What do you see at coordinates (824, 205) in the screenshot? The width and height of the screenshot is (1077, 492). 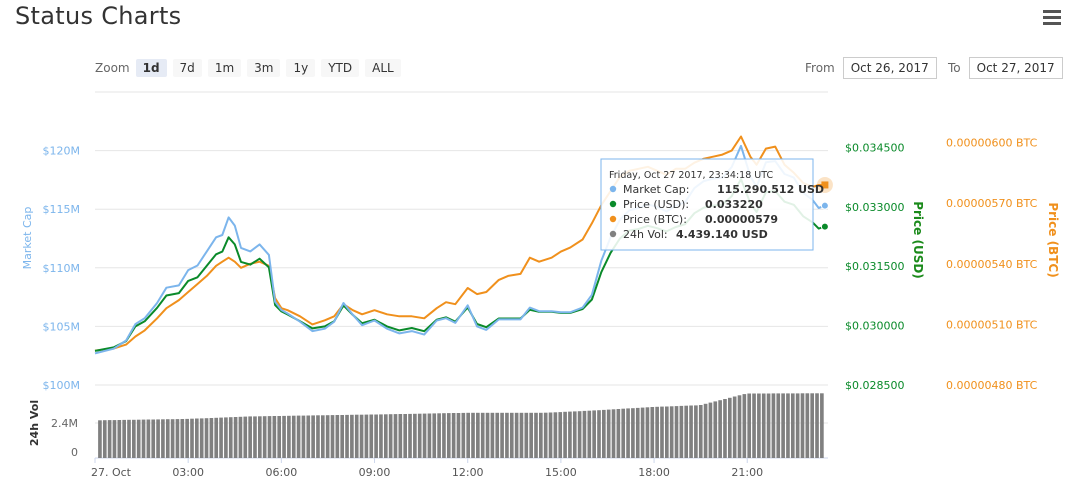 I see `hover-marker-mcap` at bounding box center [824, 205].